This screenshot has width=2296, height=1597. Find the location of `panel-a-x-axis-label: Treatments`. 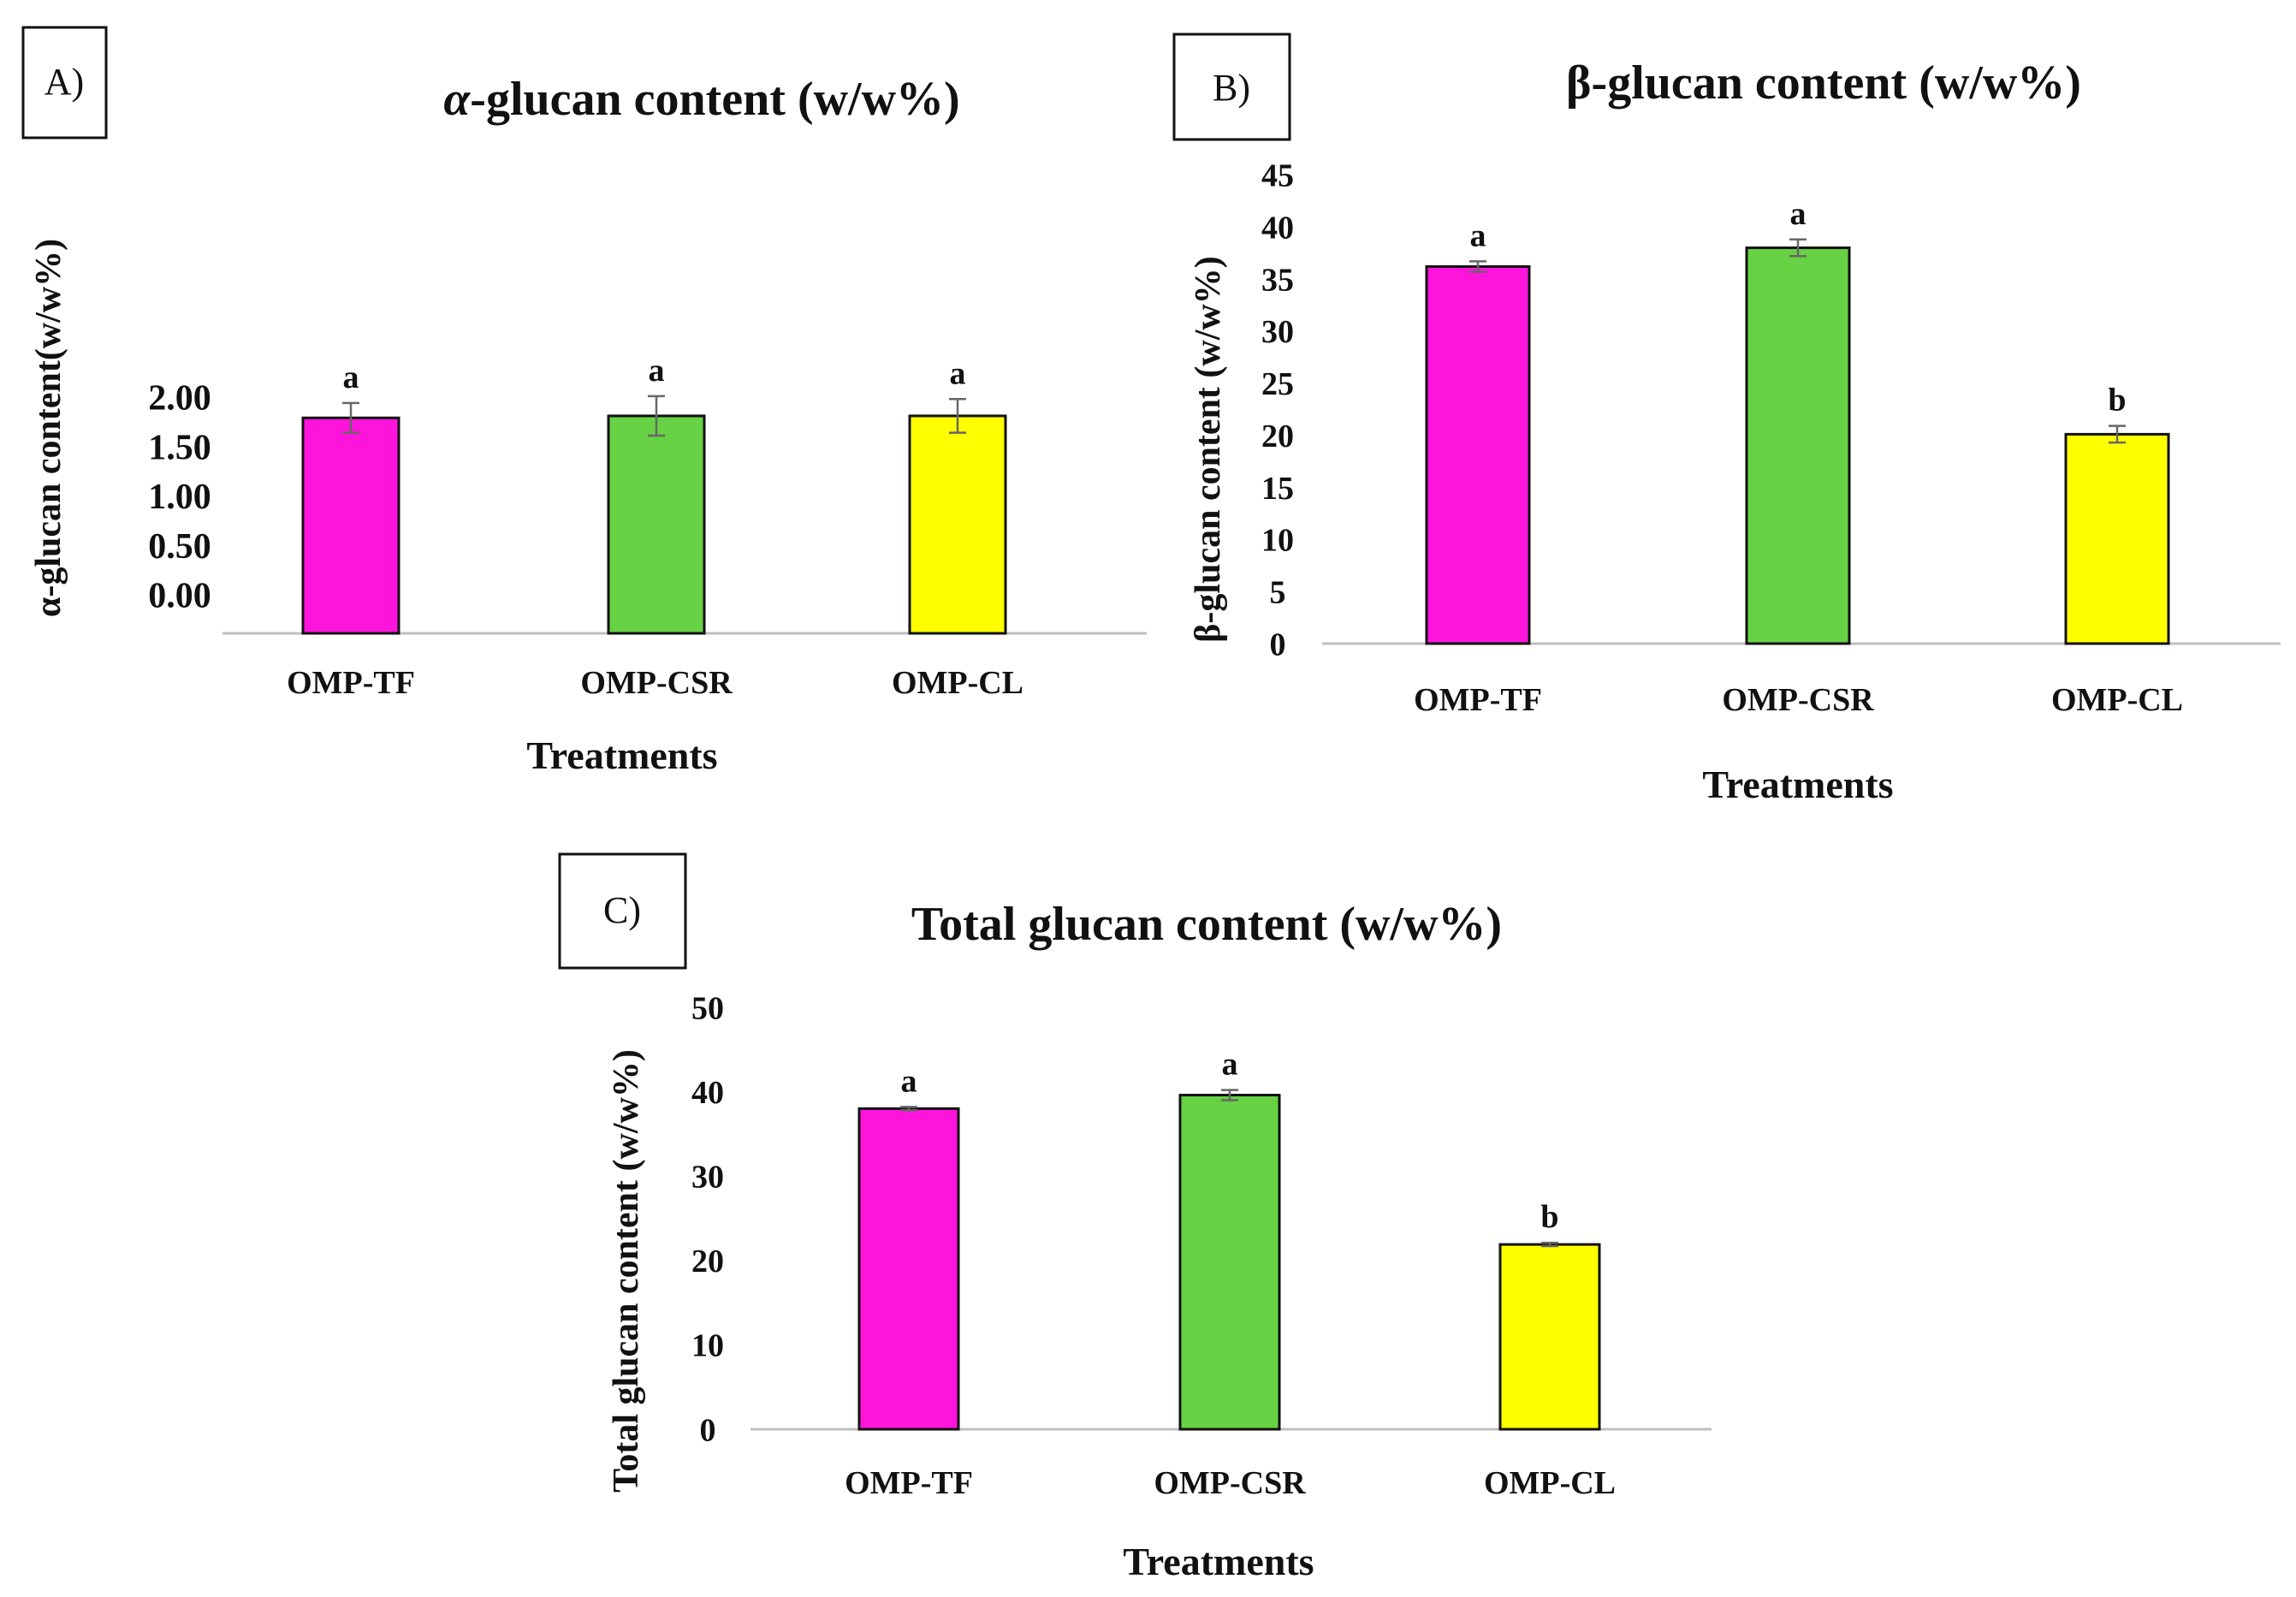

panel-a-x-axis-label: Treatments is located at coordinates (621, 755).